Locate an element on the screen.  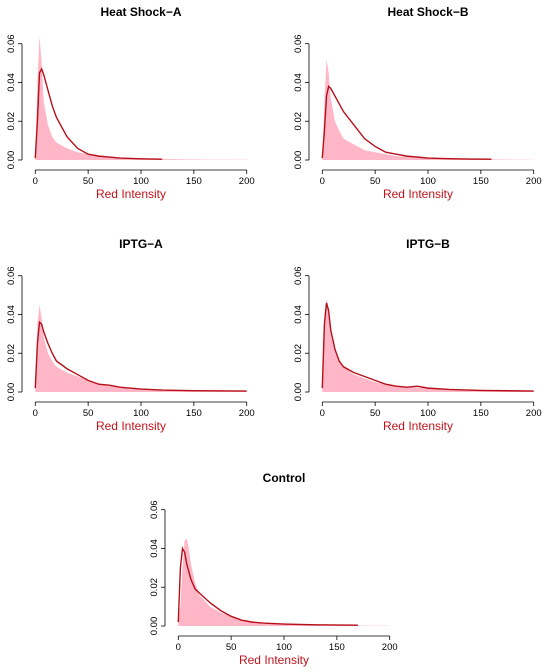
chart-title: IPTG−B is located at coordinates (428, 244).